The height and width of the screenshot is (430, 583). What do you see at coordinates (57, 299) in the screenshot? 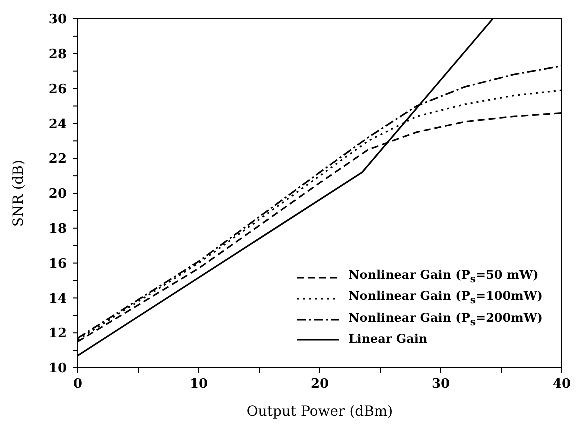
I see `y-tick-label: 14` at bounding box center [57, 299].